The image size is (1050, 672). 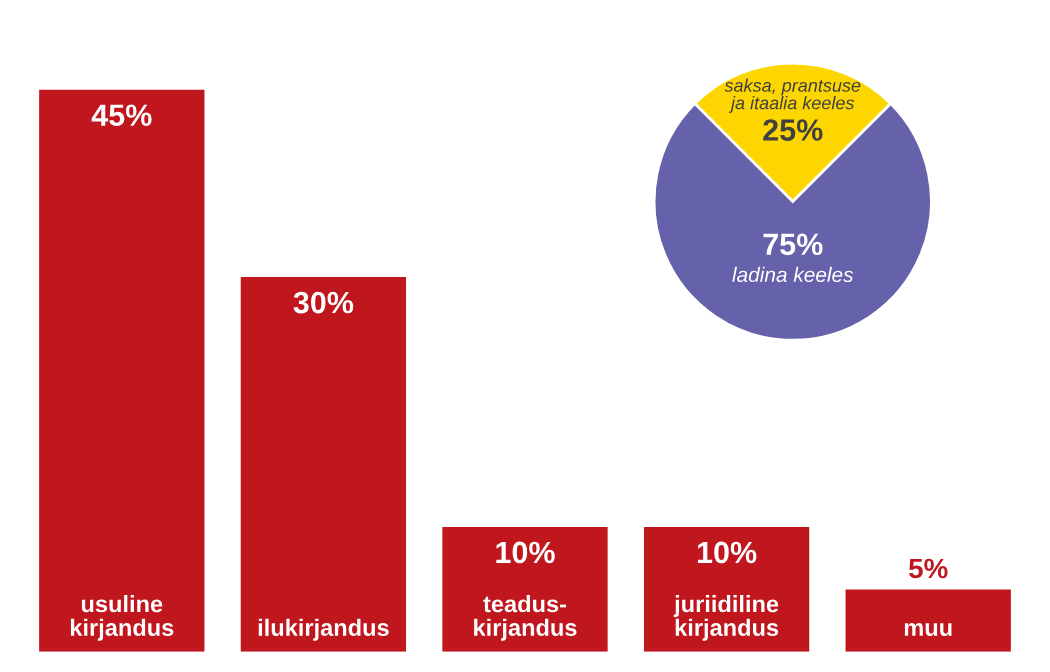 I want to click on x-tick-label: juriidiline kirjandus, so click(x=726, y=618).